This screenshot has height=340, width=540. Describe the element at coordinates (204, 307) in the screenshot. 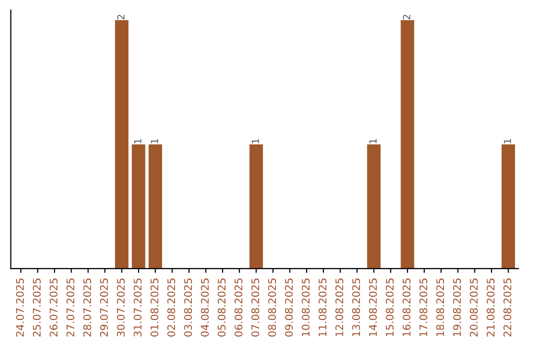

I see `x-tick-label: 04.08.2025` at that location.